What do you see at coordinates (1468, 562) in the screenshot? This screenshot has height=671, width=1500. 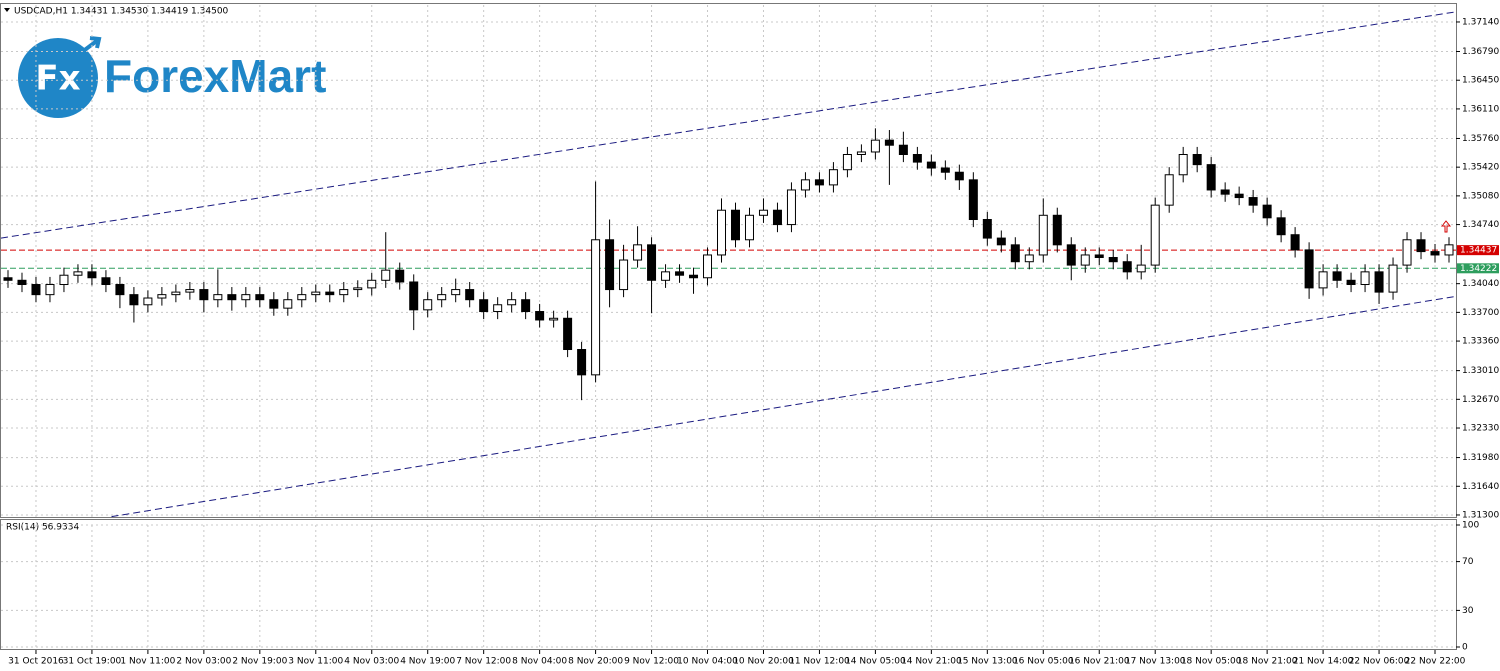 I see `y-tick-label: 70` at bounding box center [1468, 562].